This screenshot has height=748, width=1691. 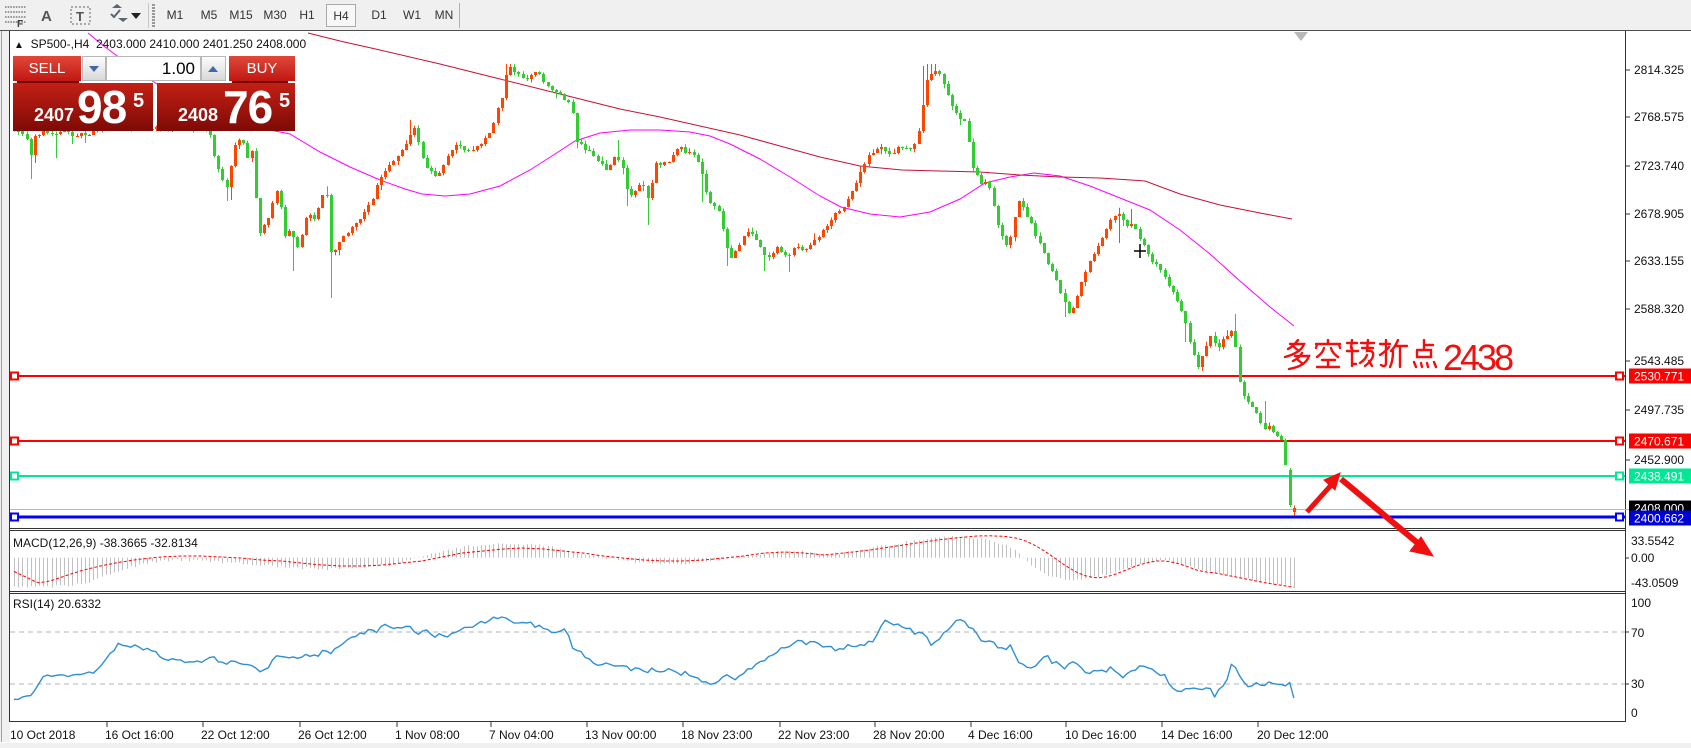 What do you see at coordinates (1659, 477) in the screenshot?
I see `svg-text: 2438.491` at bounding box center [1659, 477].